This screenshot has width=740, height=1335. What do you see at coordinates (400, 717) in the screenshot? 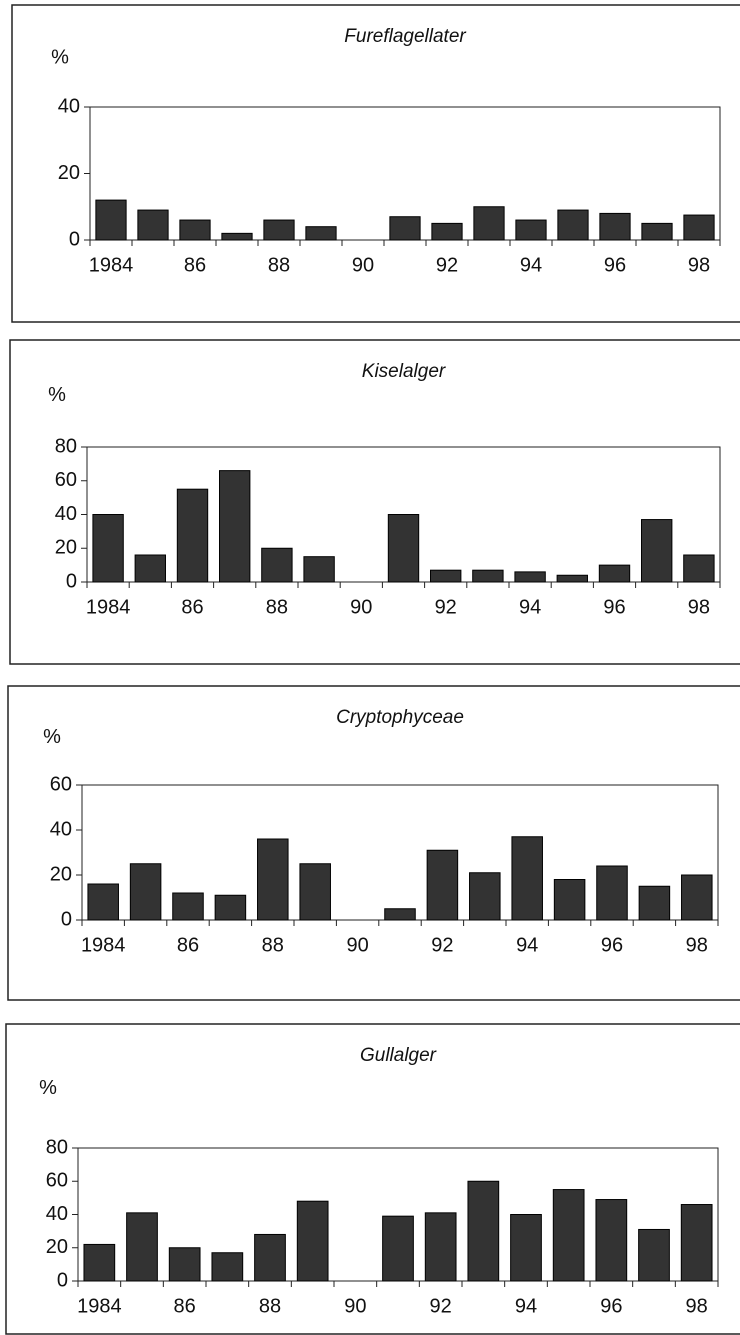
I see `chart-title: Cryptophyceae` at bounding box center [400, 717].